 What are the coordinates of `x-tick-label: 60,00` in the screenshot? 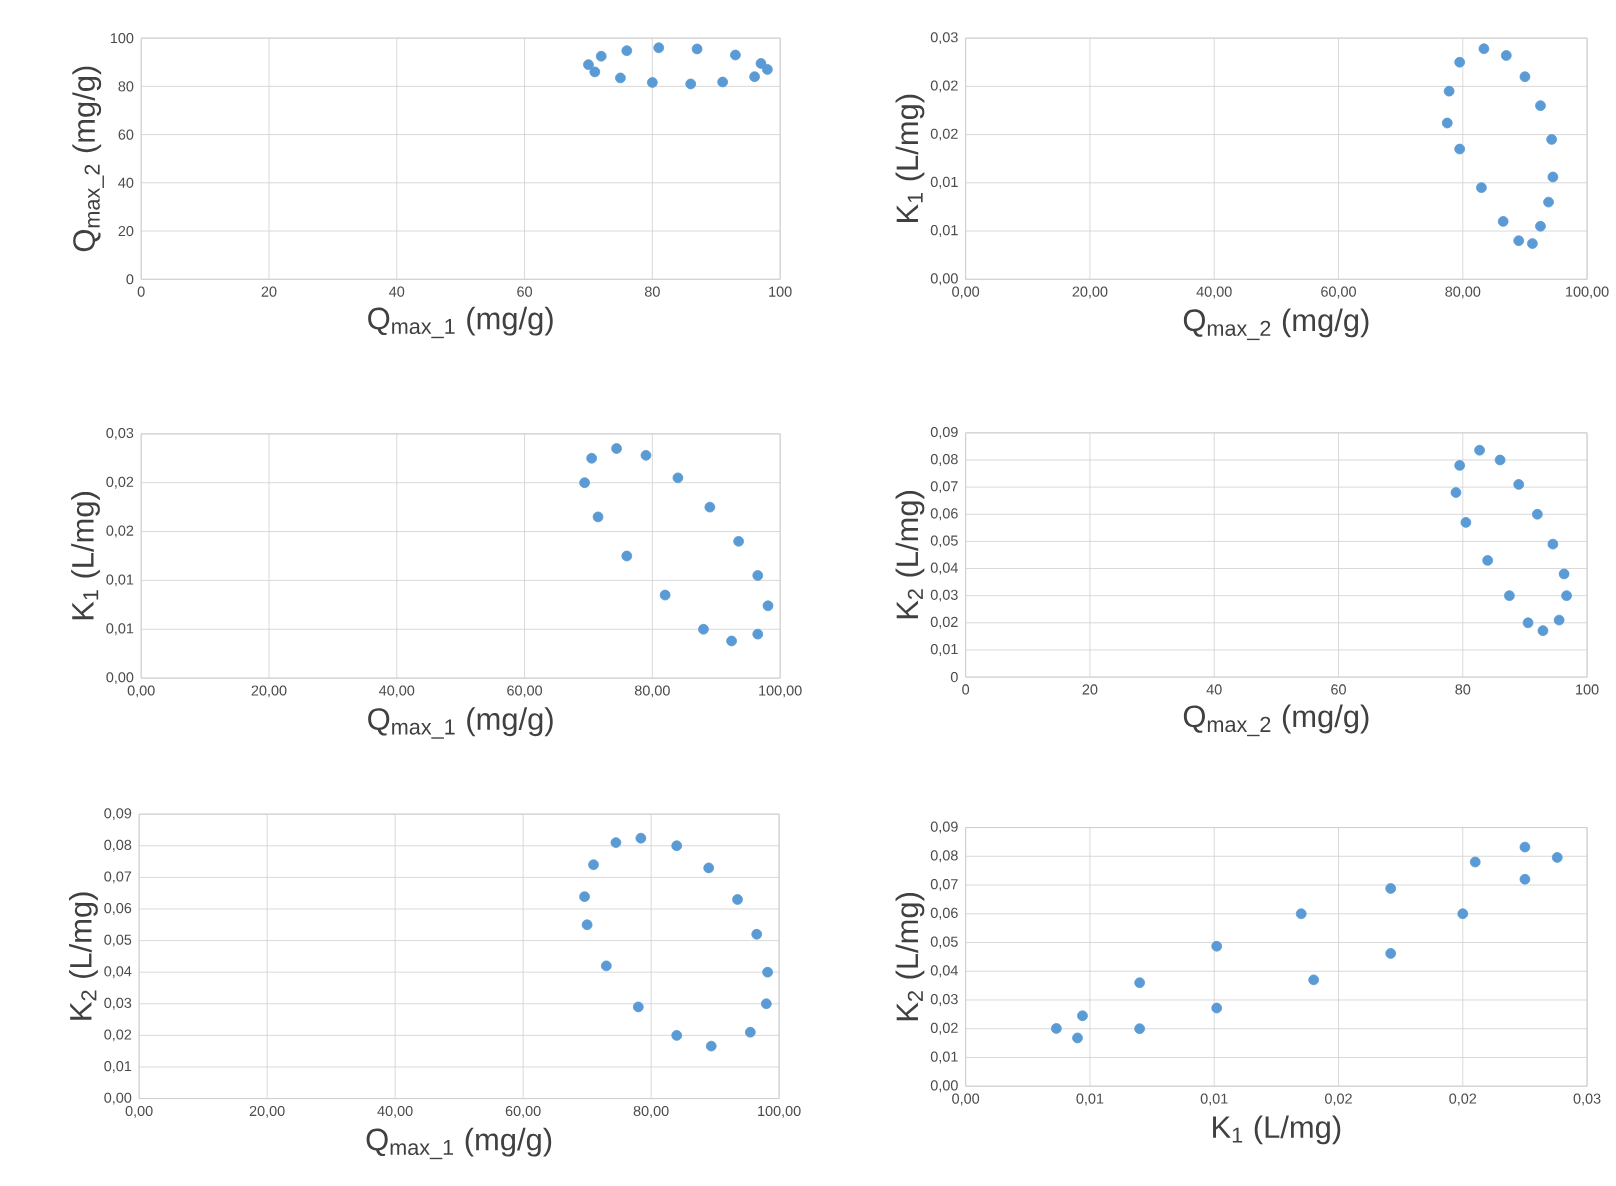 It's located at (525, 691).